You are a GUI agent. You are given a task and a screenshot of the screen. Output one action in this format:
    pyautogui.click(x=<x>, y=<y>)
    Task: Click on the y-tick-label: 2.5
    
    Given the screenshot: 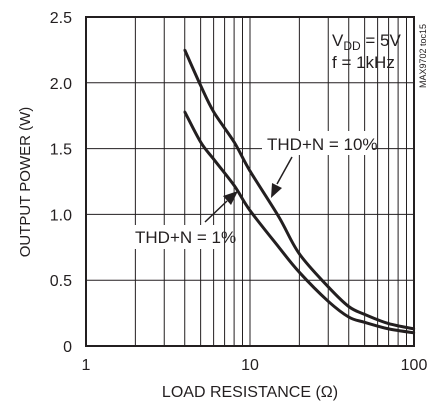 What is the action you would take?
    pyautogui.click(x=61, y=18)
    